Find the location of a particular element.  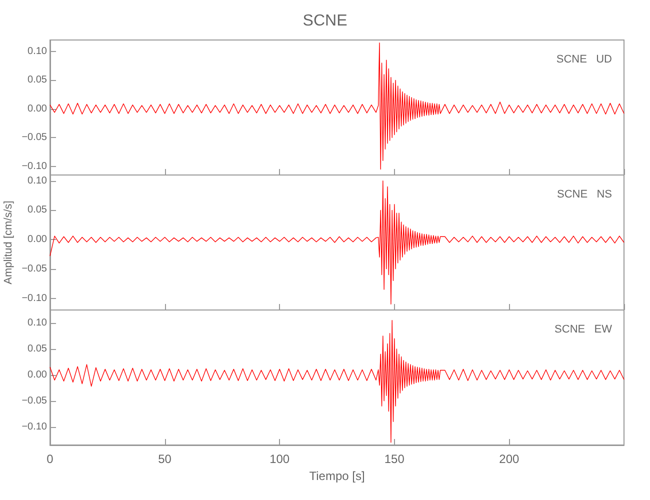

x-tick-label: 0 is located at coordinates (50, 459).